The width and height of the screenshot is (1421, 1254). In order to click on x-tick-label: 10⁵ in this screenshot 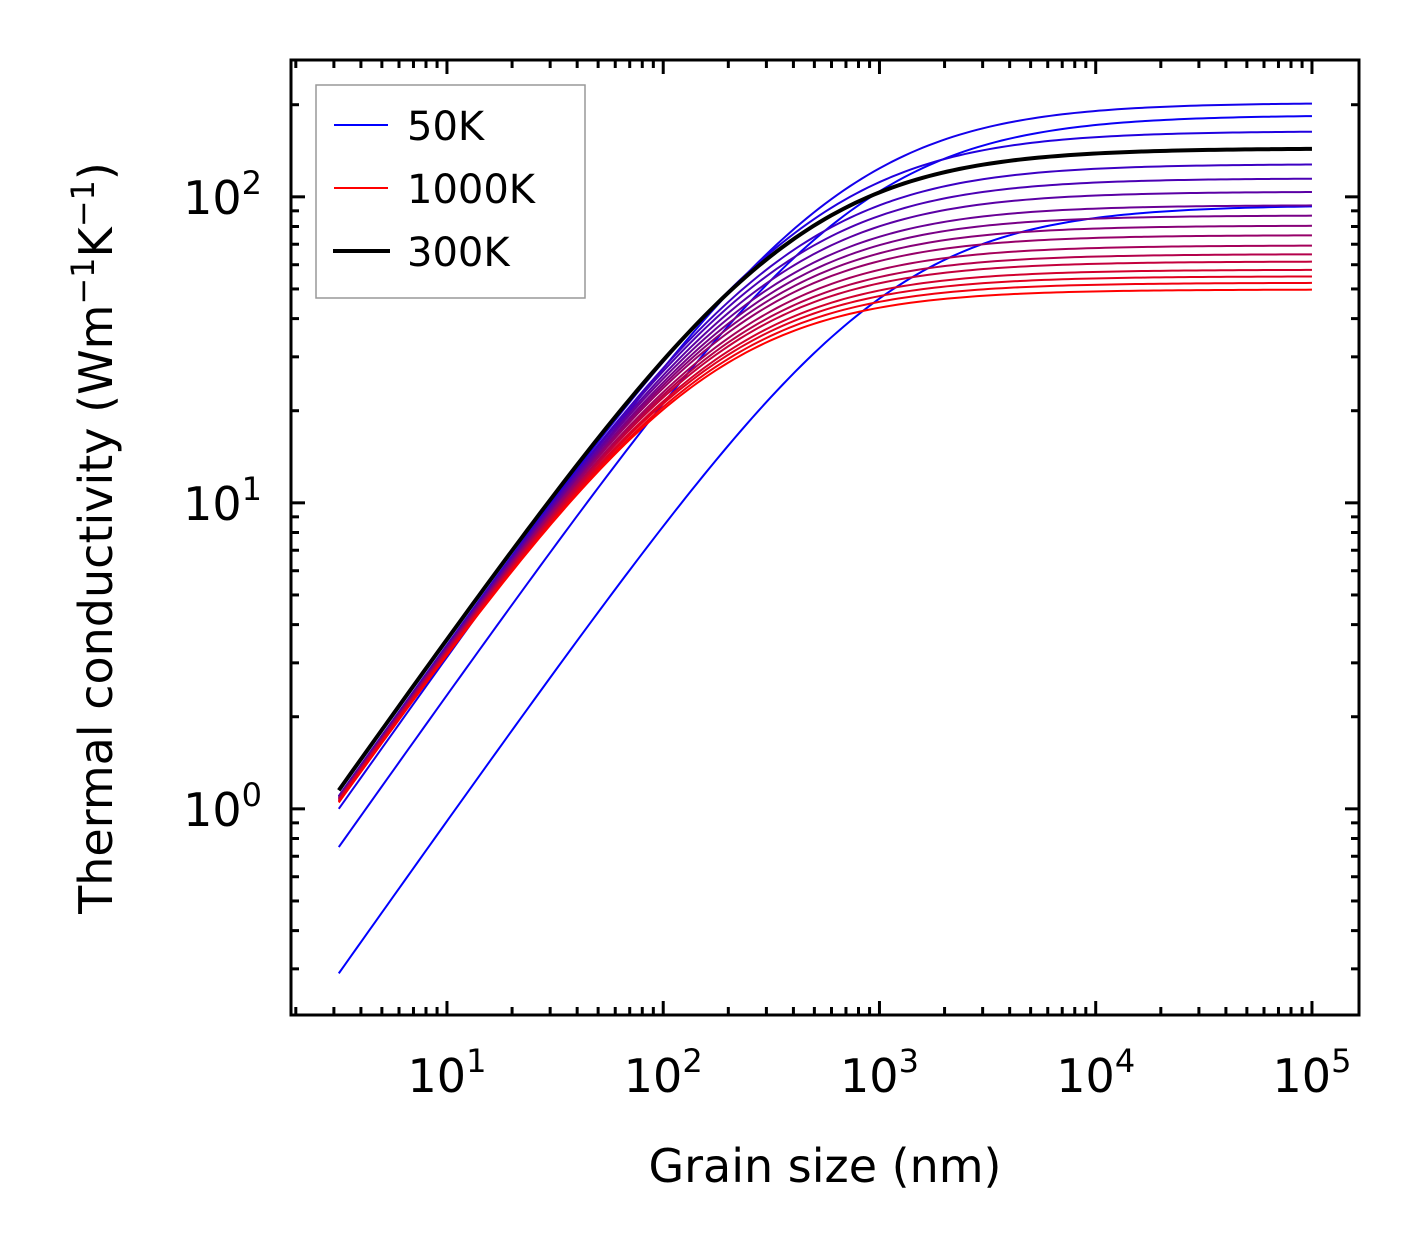, I will do `click(1312, 1072)`.